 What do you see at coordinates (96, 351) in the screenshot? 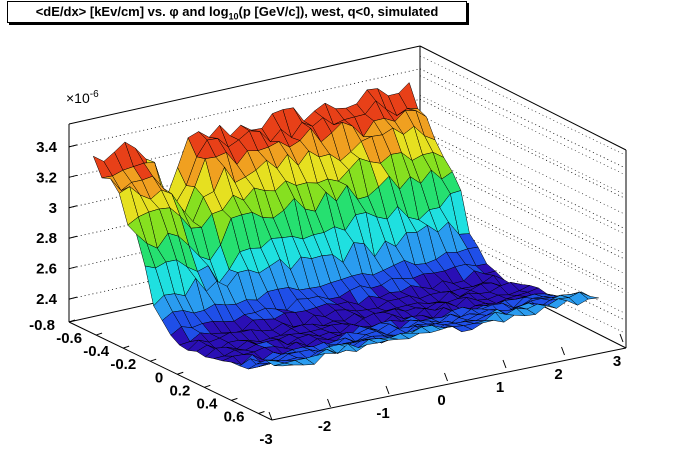
I see `y-tick-label: -0.4` at bounding box center [96, 351].